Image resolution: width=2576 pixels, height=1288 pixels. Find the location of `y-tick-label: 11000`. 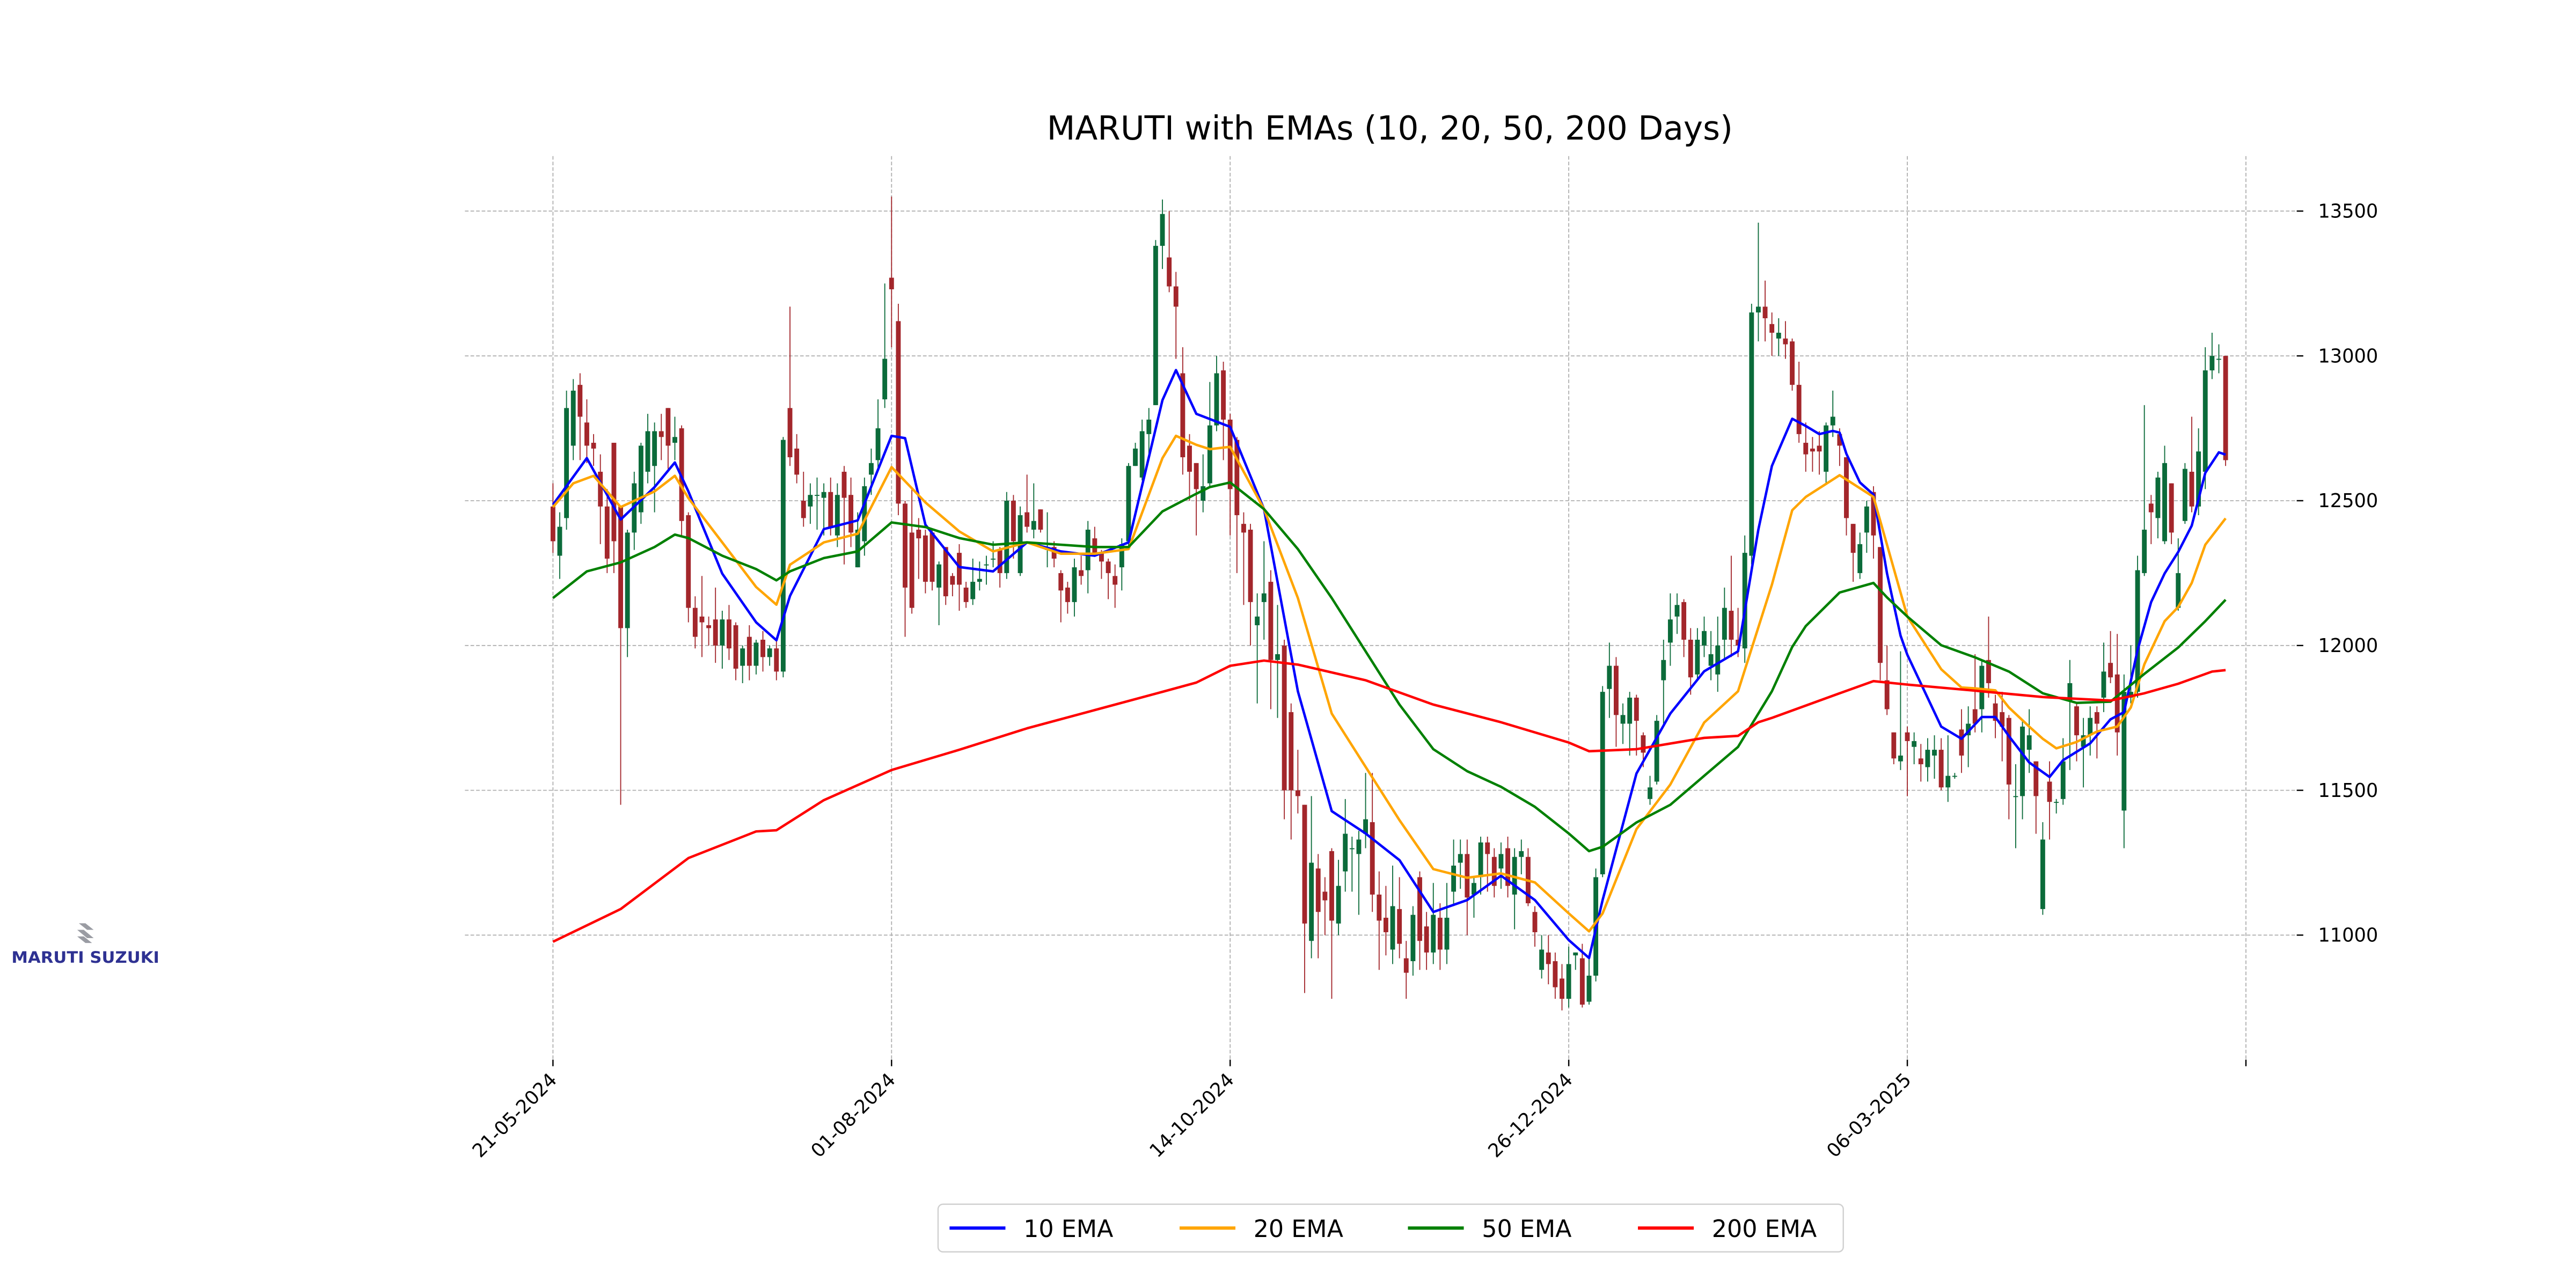

y-tick-label: 11000 is located at coordinates (2348, 936).